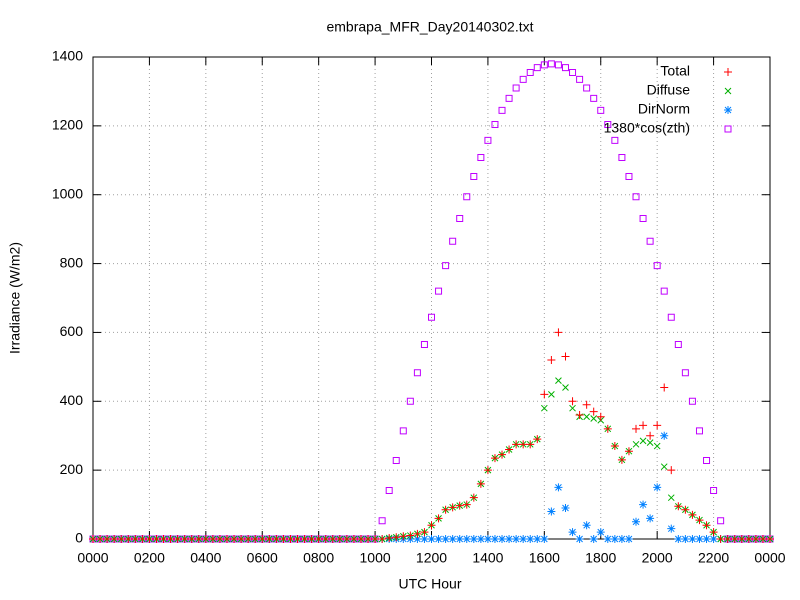  Describe the element at coordinates (713, 558) in the screenshot. I see `x-tick-label: 2200` at that location.